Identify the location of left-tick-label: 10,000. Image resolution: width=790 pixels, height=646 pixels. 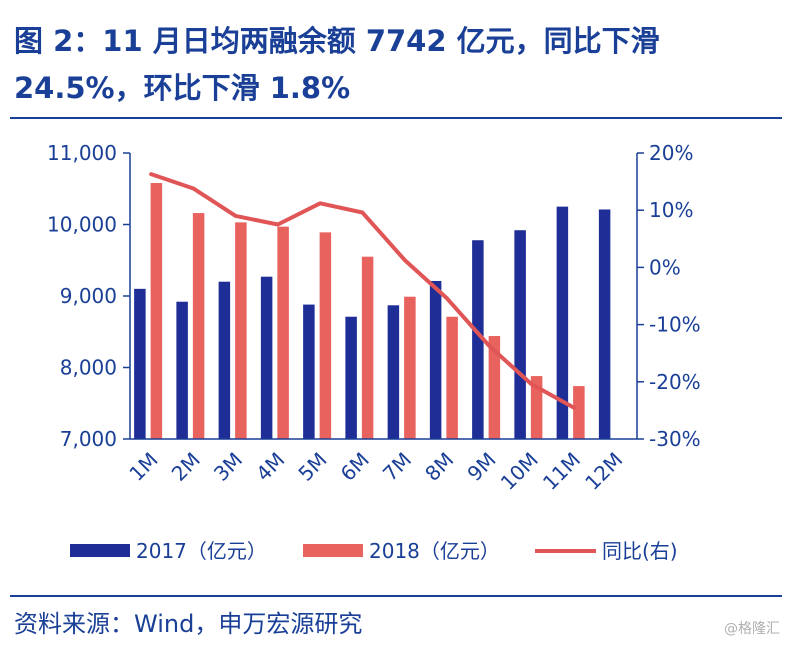
(82, 225).